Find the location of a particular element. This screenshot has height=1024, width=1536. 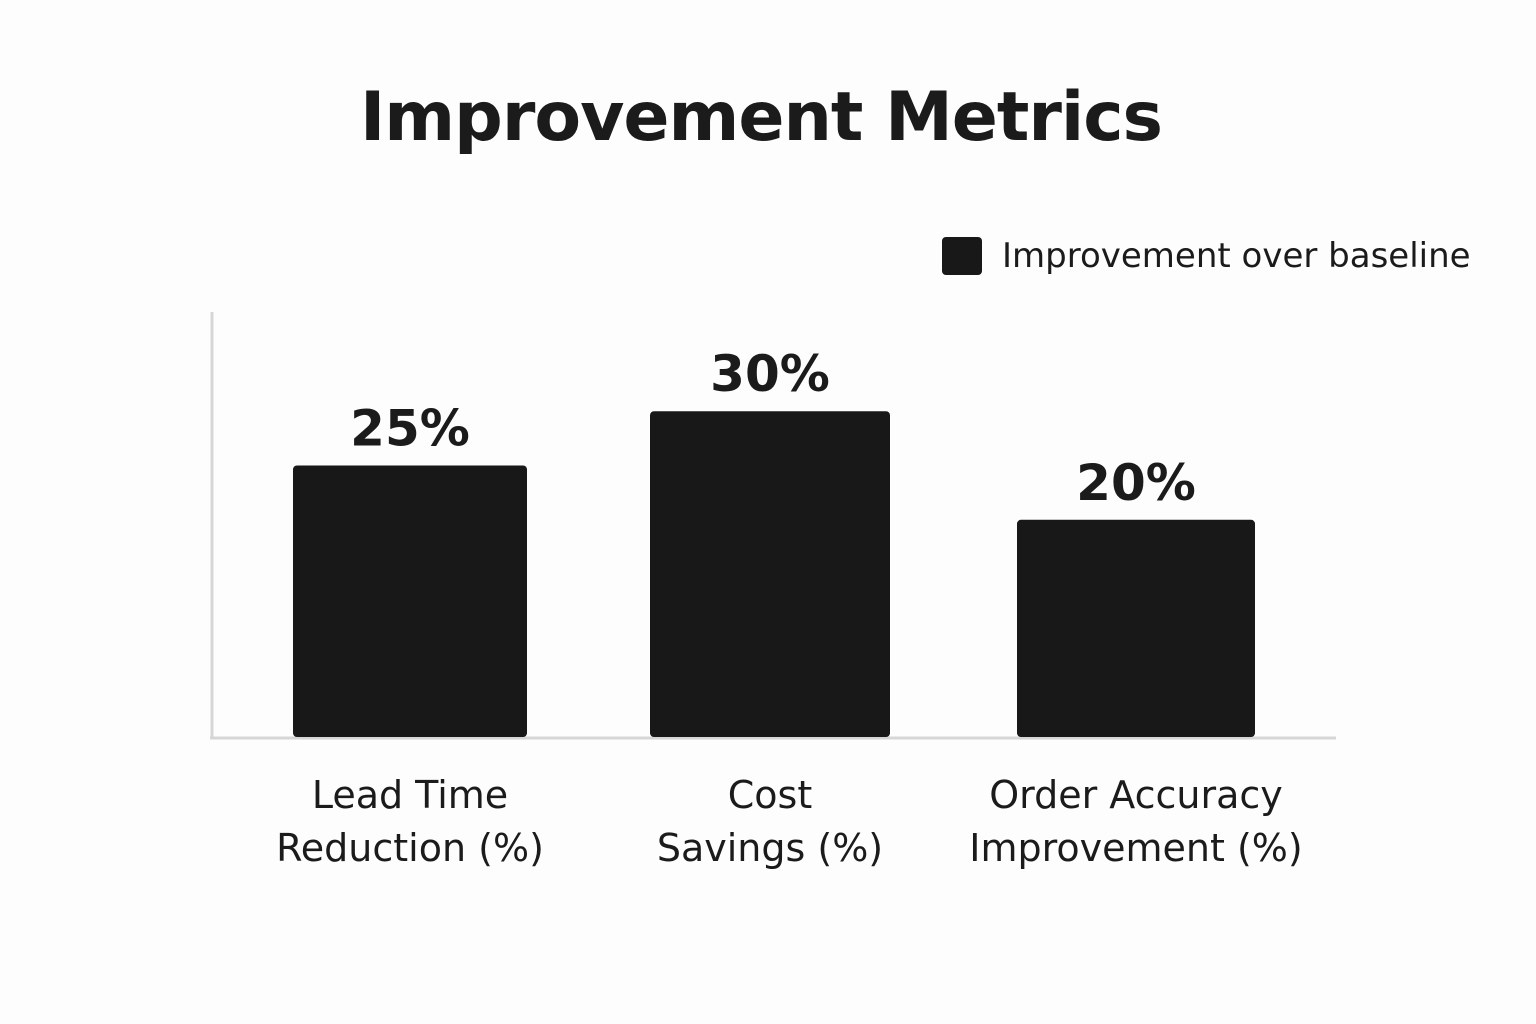

category-label-0-line-0: Lead Time is located at coordinates (410, 795).